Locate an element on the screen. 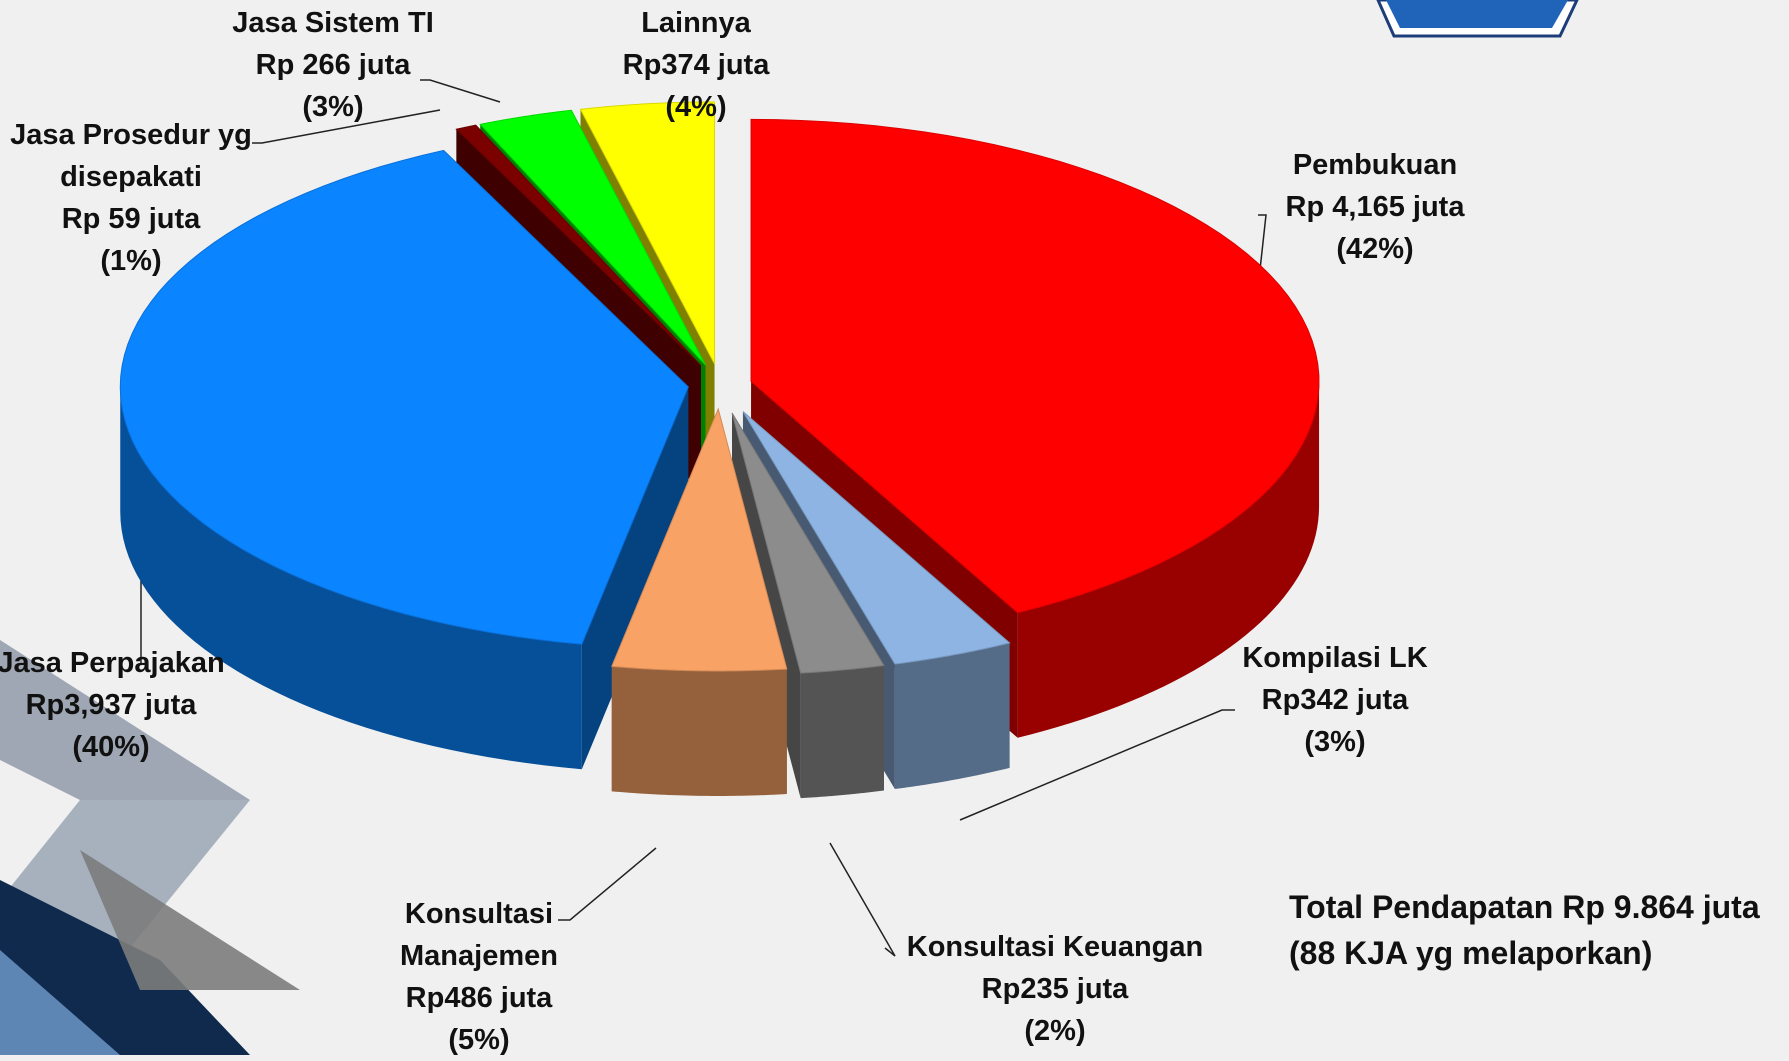 The width and height of the screenshot is (1789, 1061). category-name: Kompilasi LK is located at coordinates (1335, 658).